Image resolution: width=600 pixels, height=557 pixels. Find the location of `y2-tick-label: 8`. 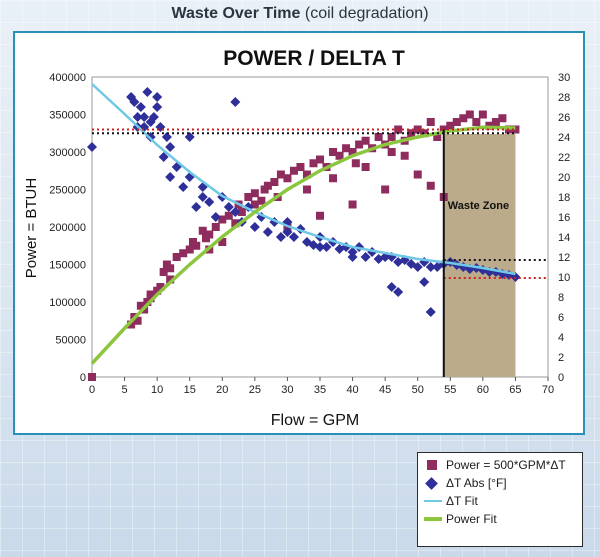

y2-tick-label: 8 is located at coordinates (561, 298).